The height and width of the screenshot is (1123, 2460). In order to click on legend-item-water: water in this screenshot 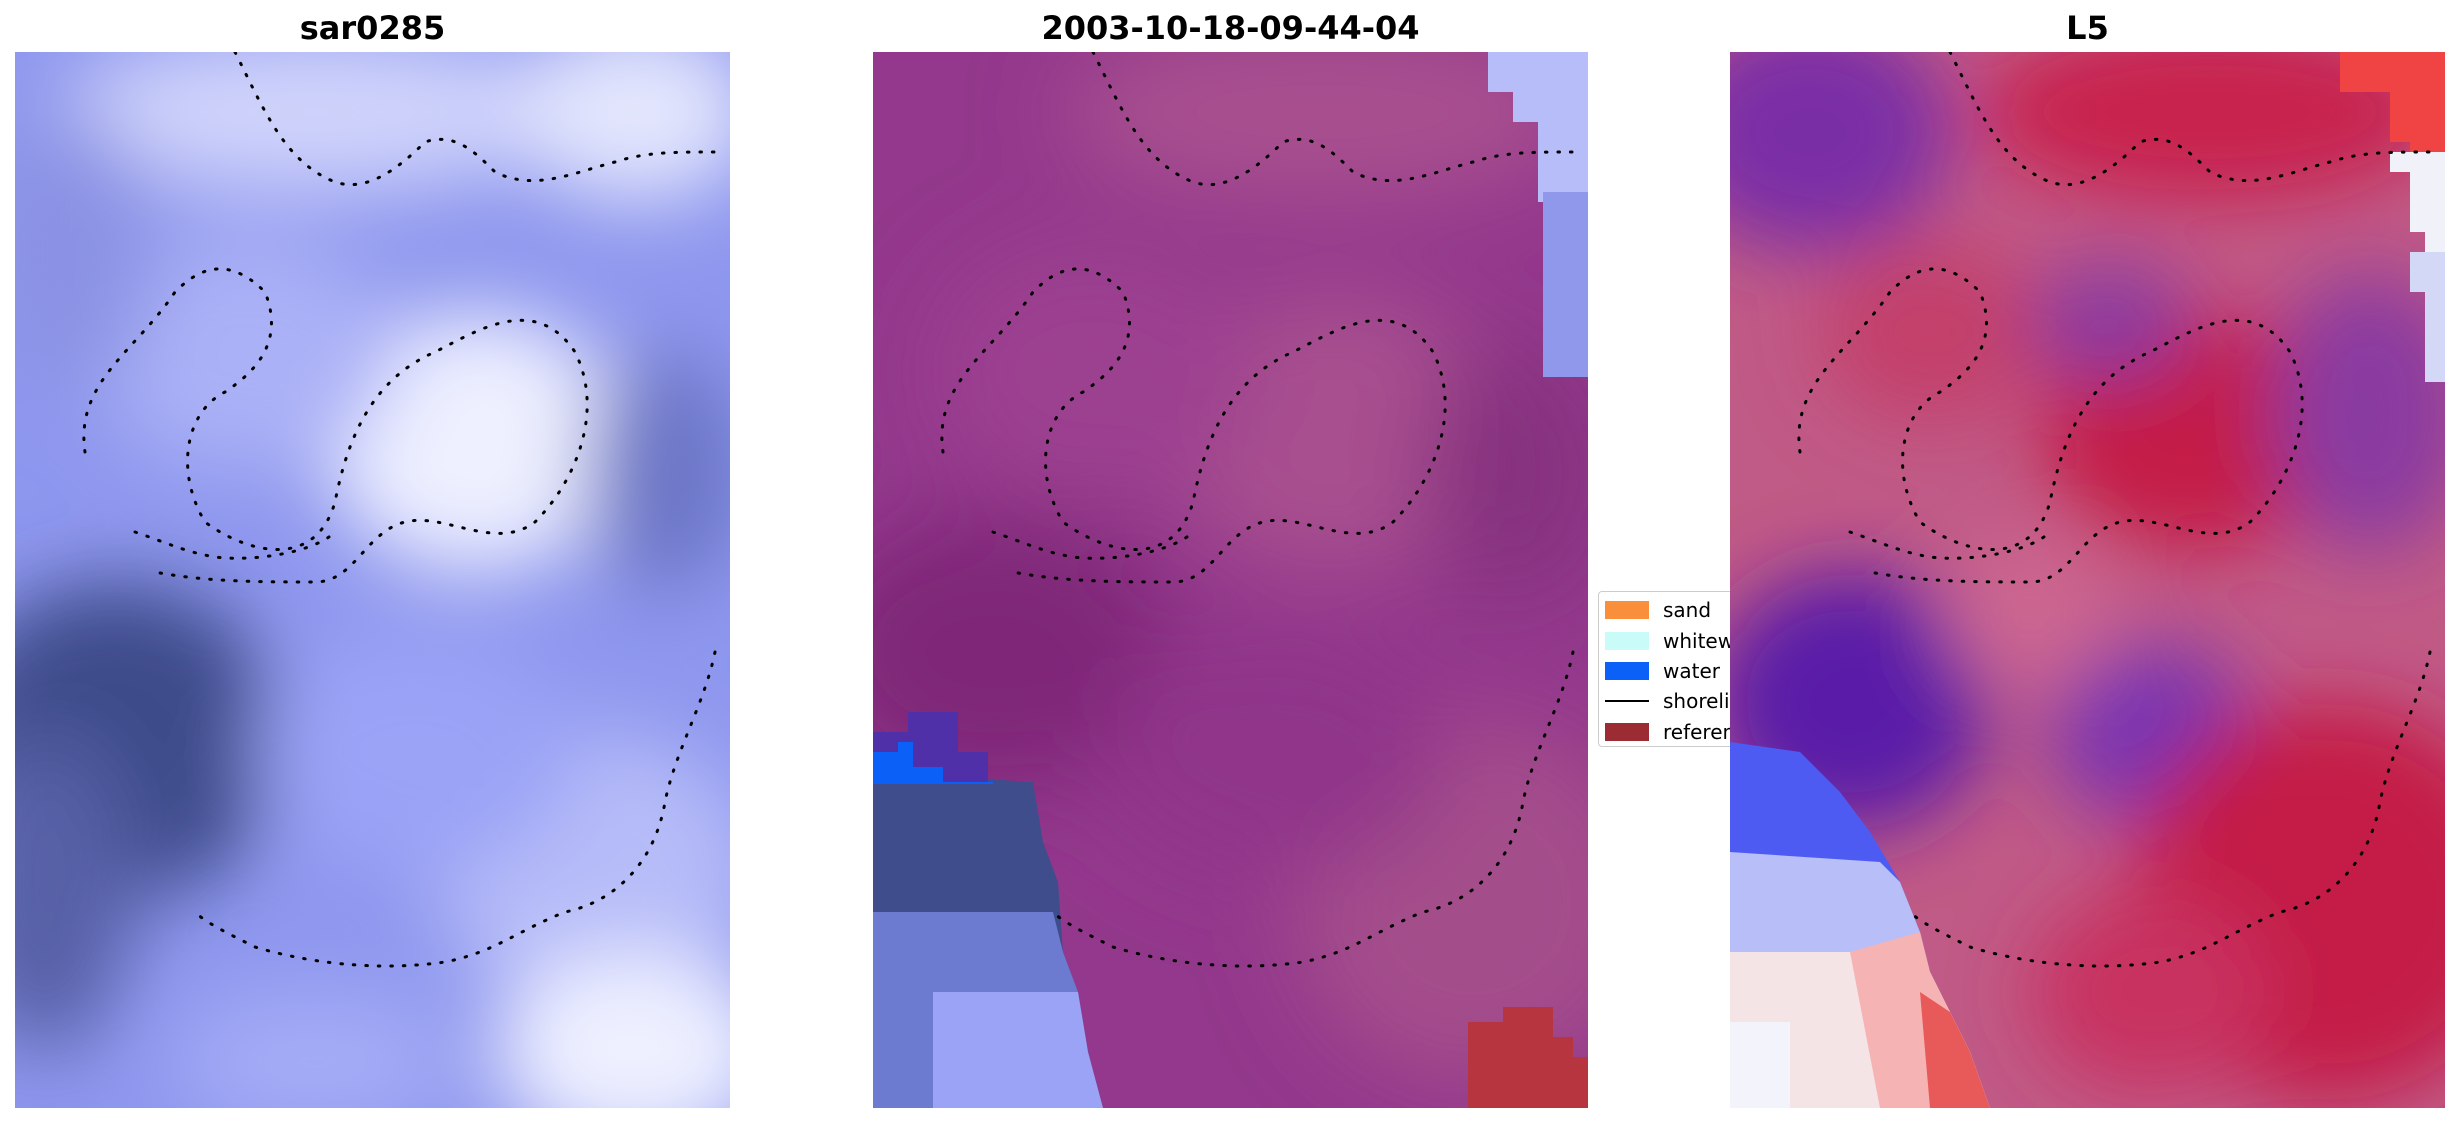, I will do `click(1671, 671)`.